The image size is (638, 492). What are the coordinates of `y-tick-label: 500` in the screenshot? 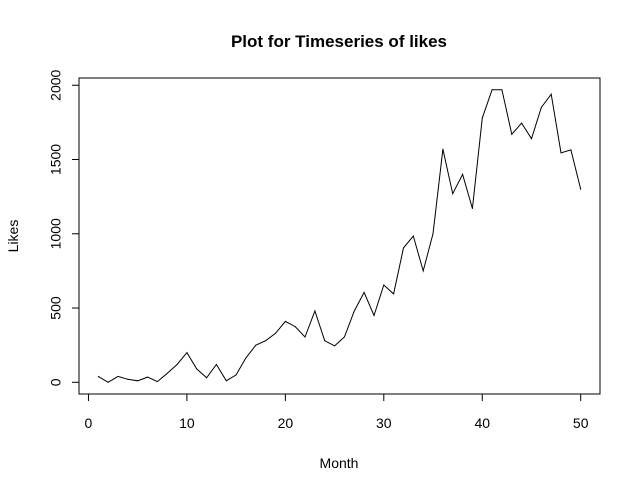 It's located at (56, 308).